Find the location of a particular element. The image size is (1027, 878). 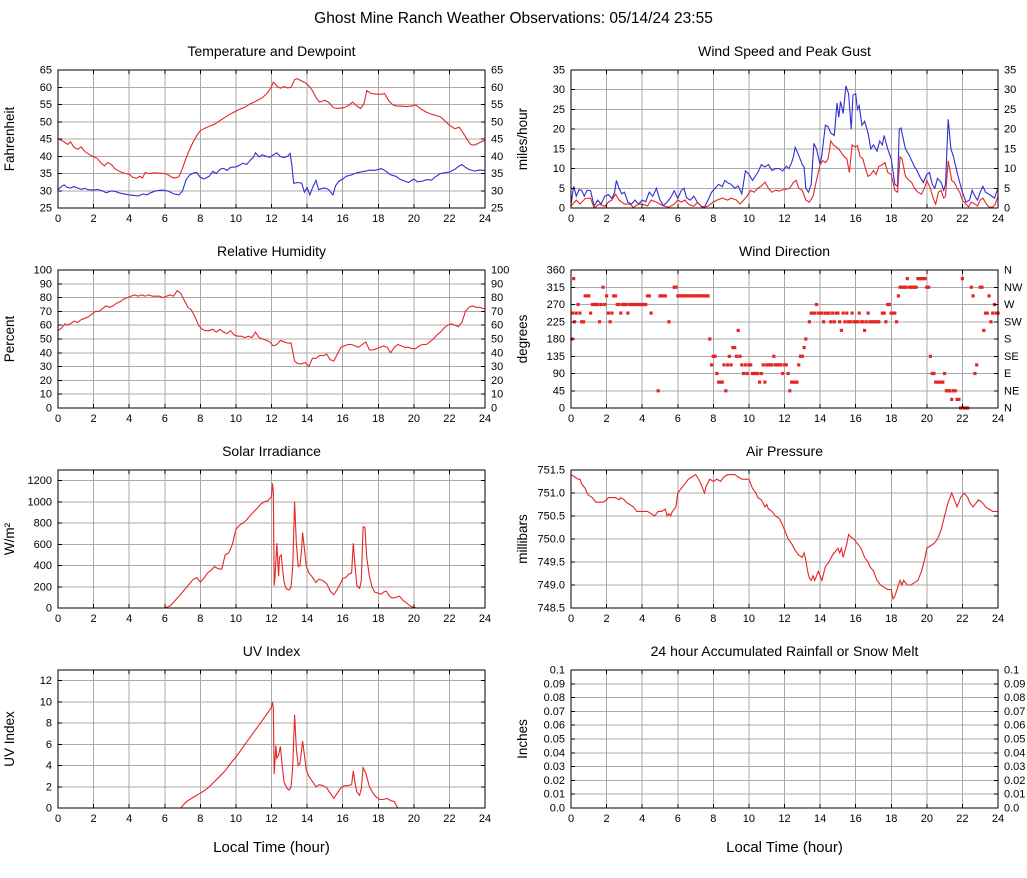

y-axis-label: Inches is located at coordinates (522, 739).